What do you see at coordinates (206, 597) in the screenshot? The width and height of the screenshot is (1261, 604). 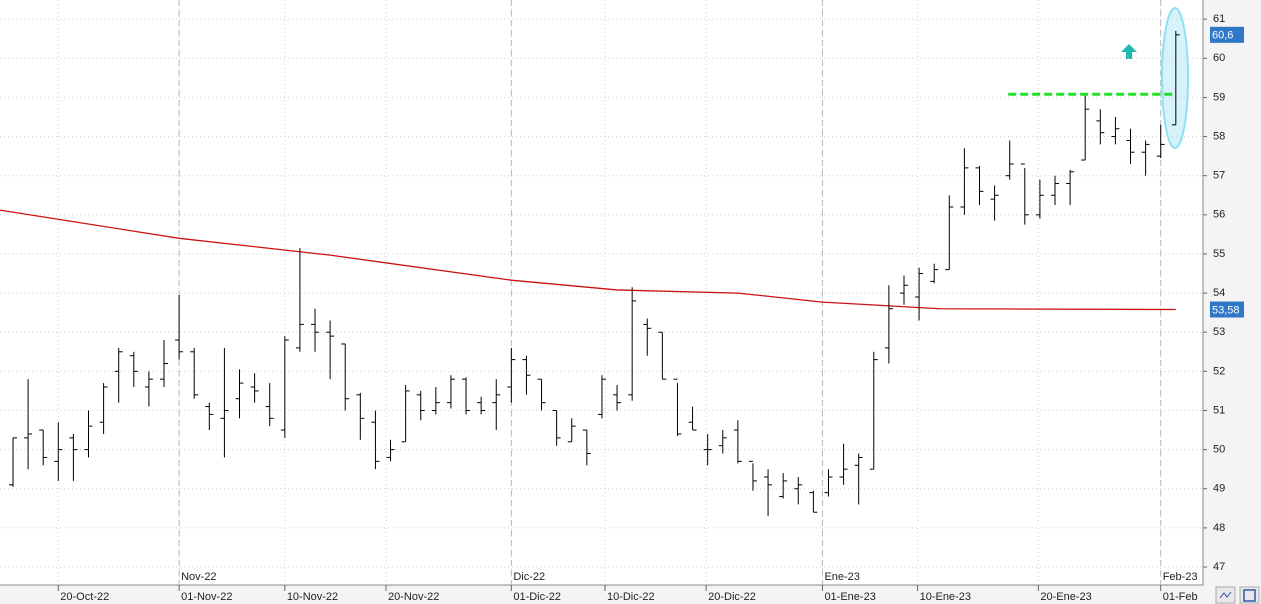 I see `x-tick-label: 01-Nov-22` at bounding box center [206, 597].